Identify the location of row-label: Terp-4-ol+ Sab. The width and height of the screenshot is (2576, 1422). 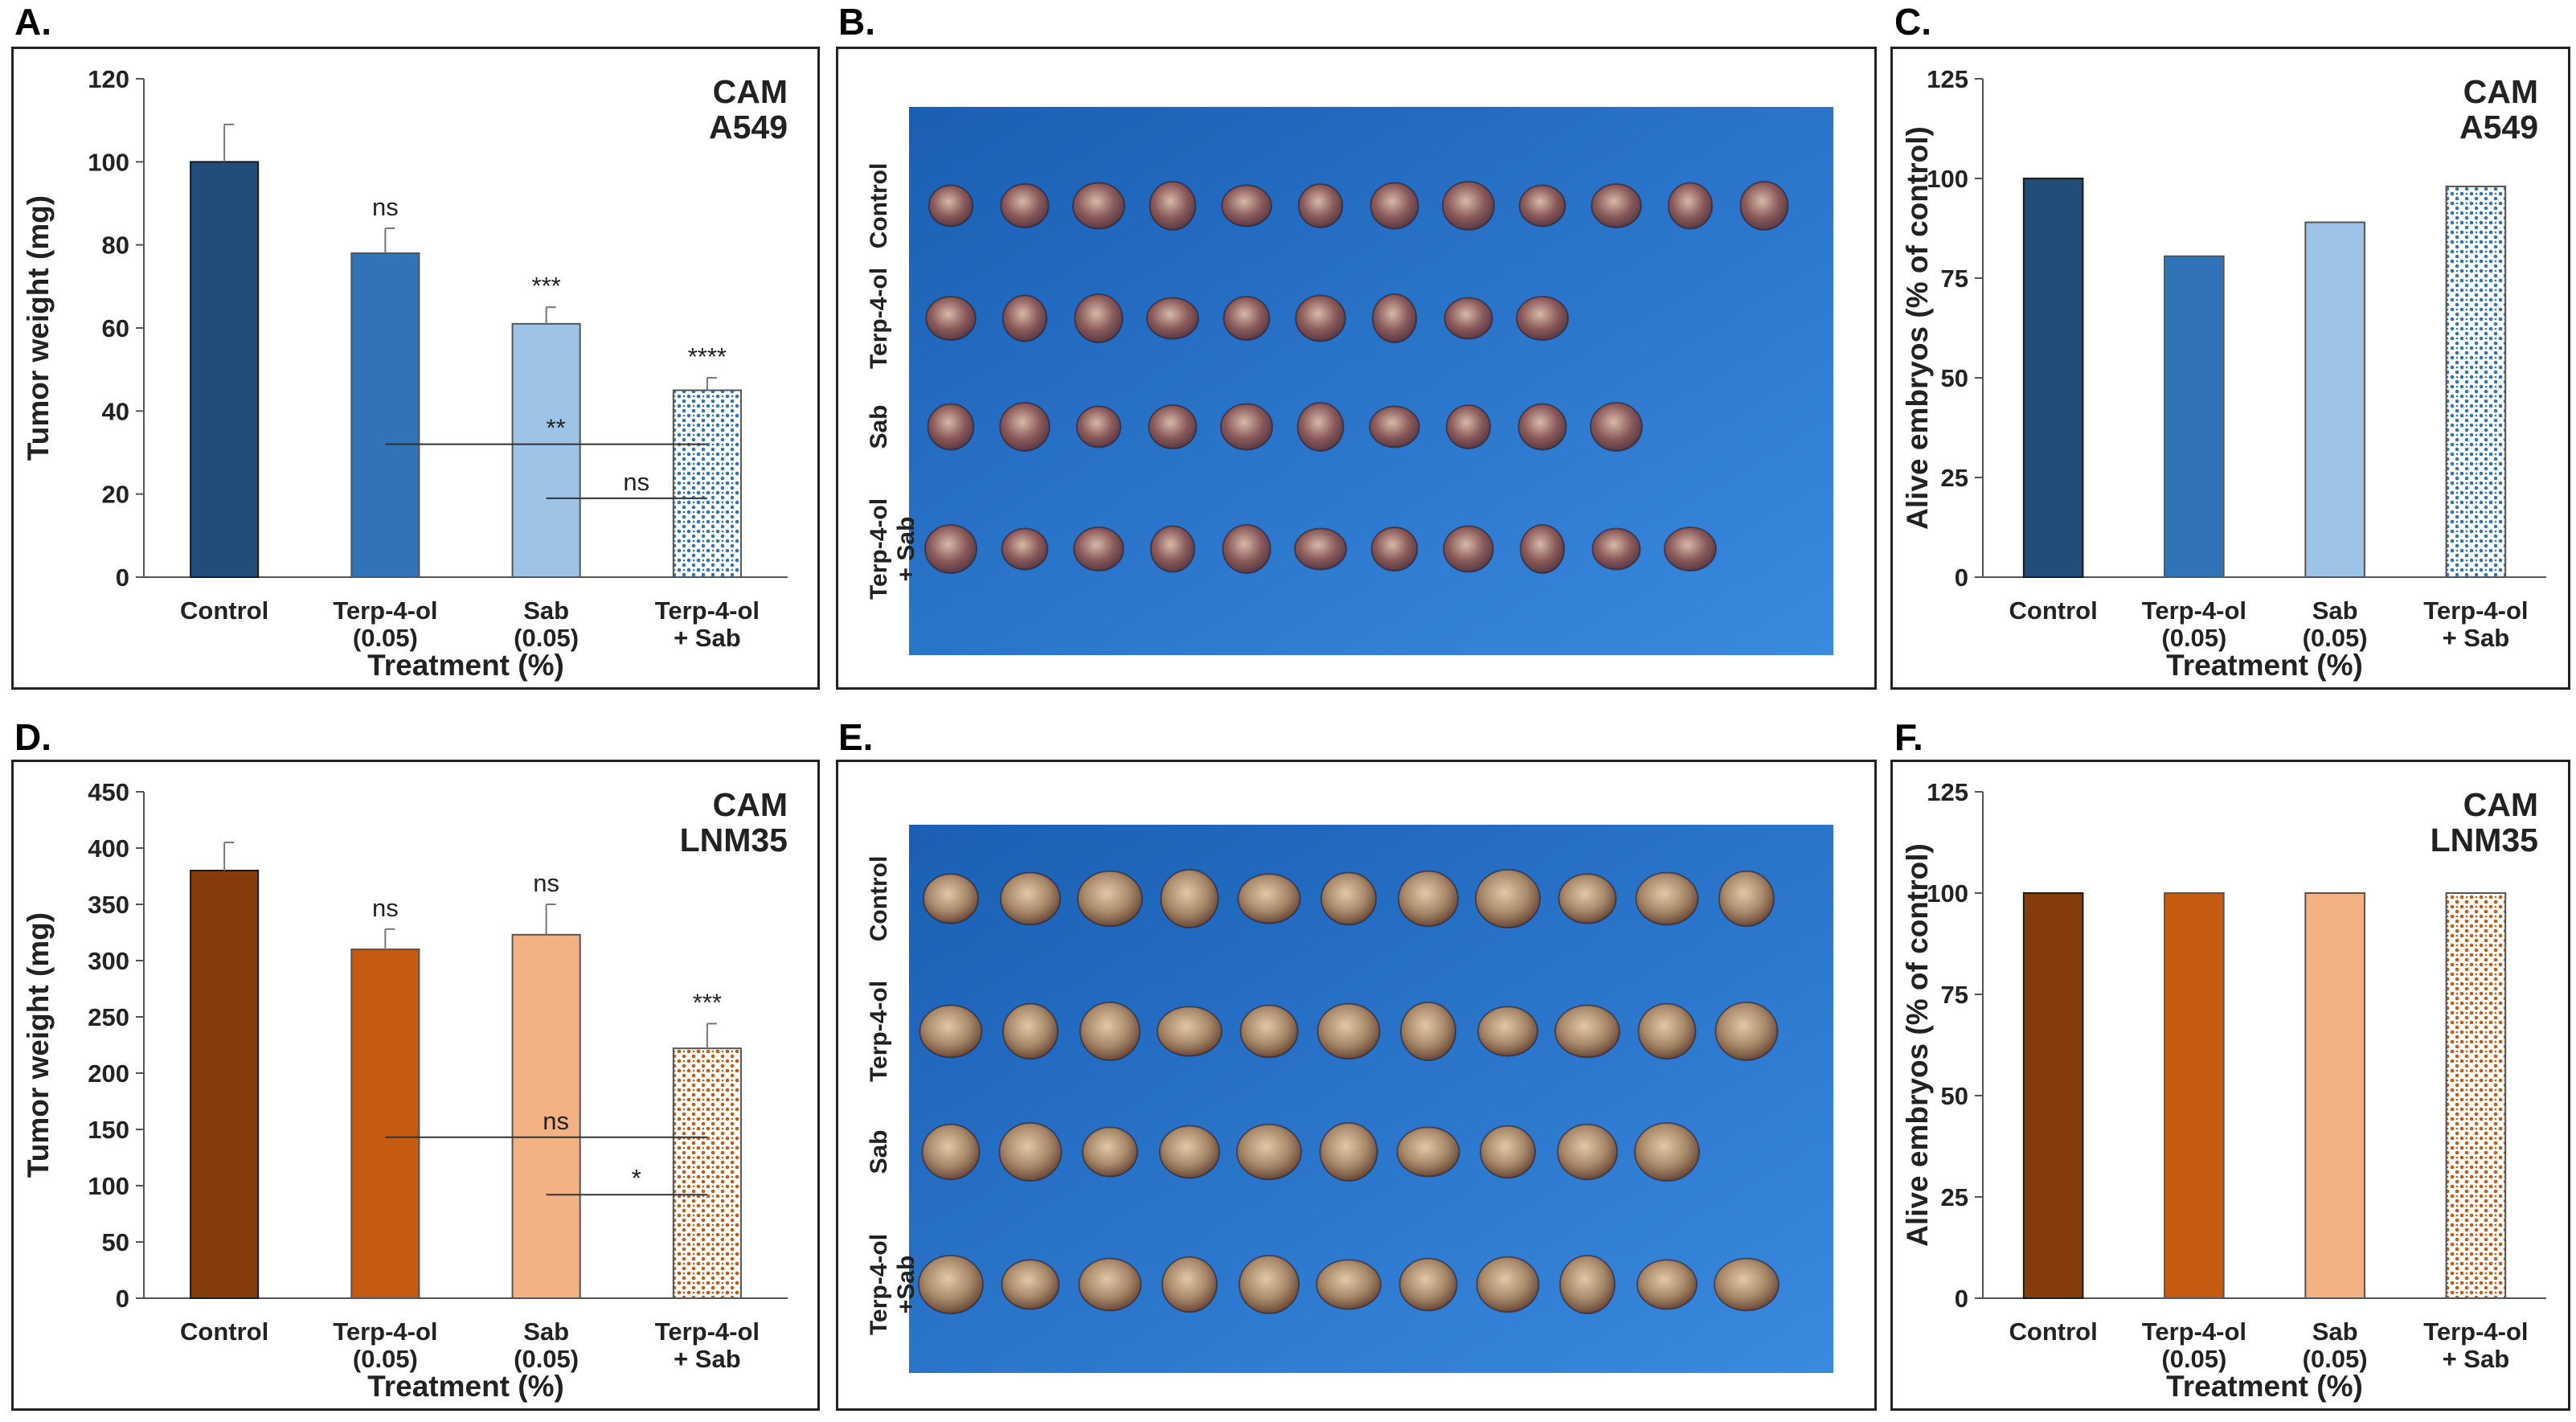
(892, 549).